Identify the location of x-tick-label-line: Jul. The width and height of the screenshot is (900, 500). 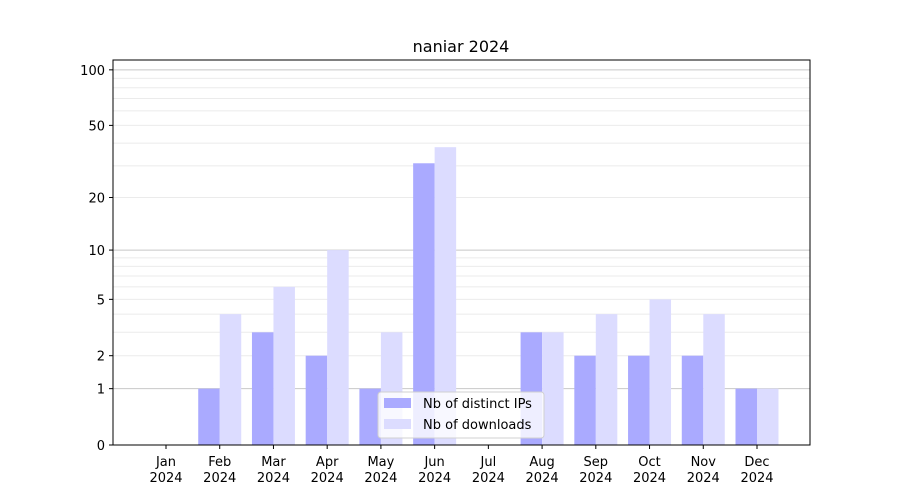
(488, 462).